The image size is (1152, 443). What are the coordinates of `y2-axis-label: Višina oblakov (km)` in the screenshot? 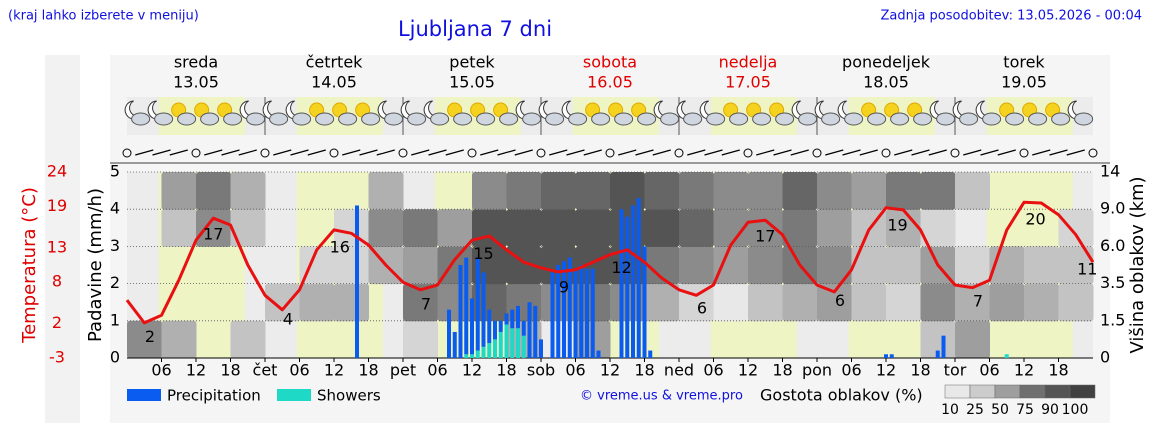 It's located at (1137, 264).